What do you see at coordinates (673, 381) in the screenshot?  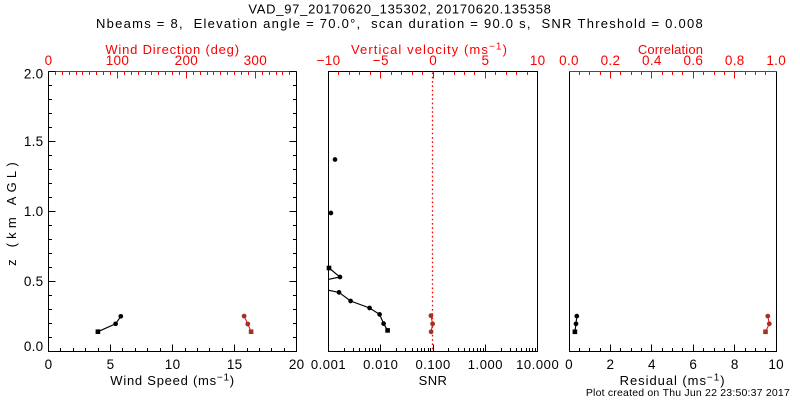 I see `svg-text: Residual (ms−1)` at bounding box center [673, 381].